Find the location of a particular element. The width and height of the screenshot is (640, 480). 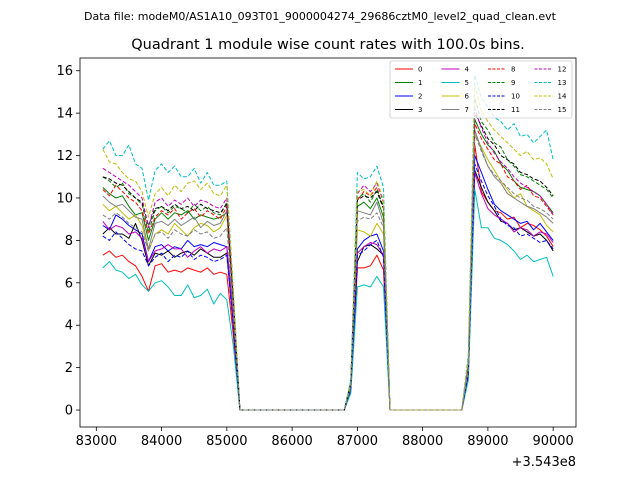

legend-label-1: 1 is located at coordinates (420, 83).